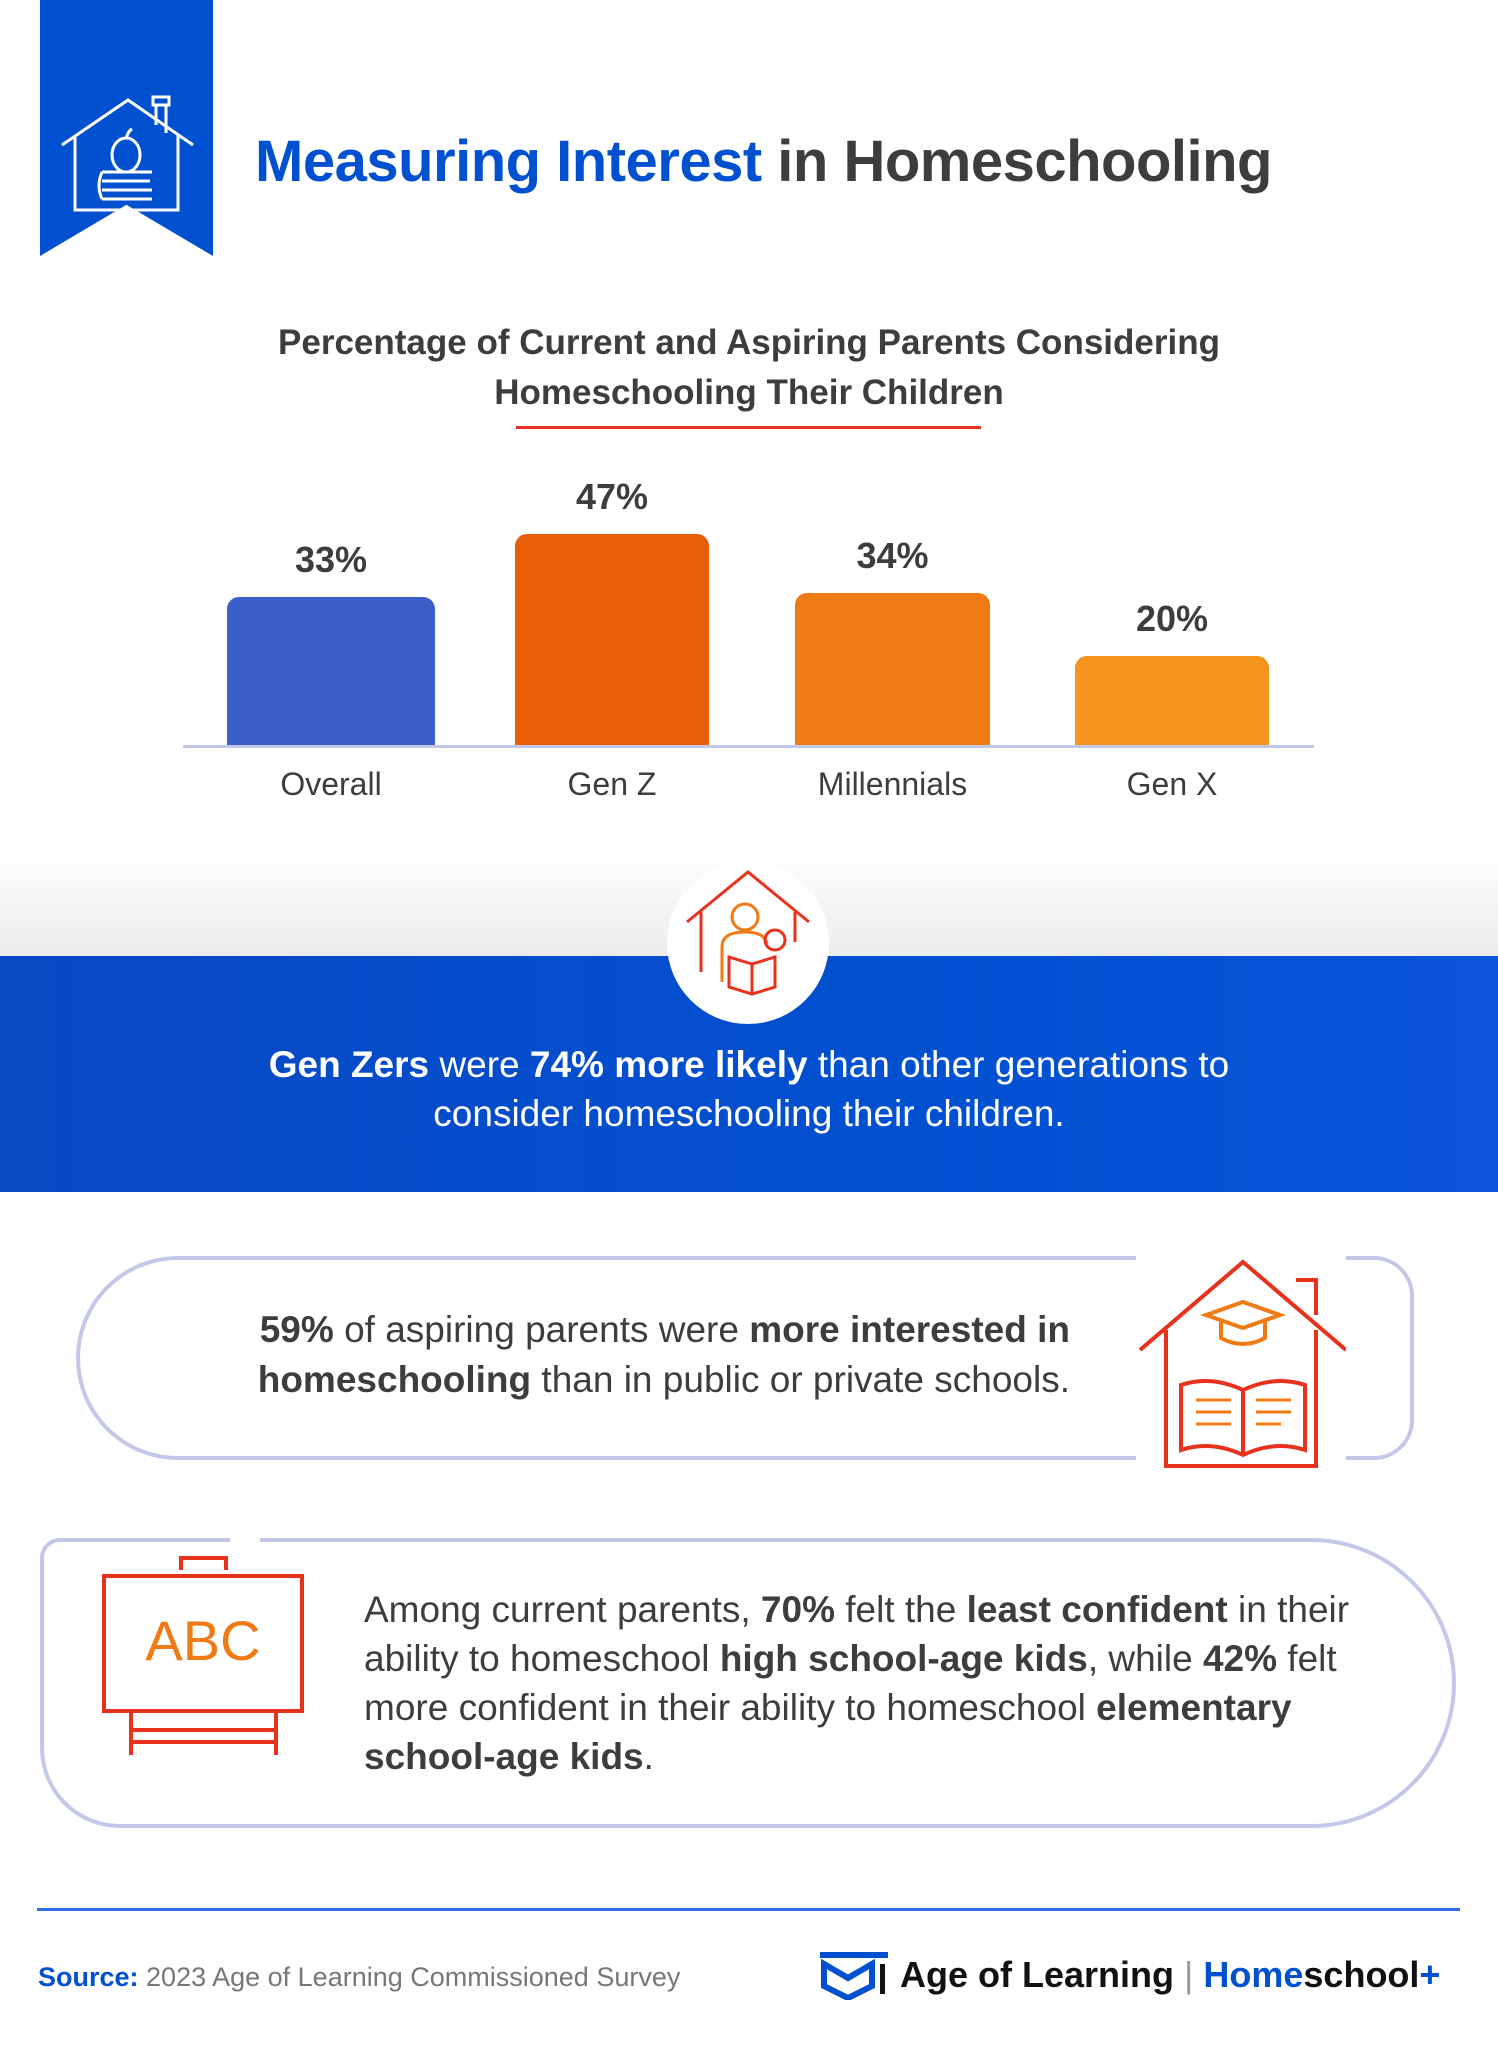 Image resolution: width=1498 pixels, height=2048 pixels. I want to click on stat-bold: elementary school-age kids, so click(828, 1732).